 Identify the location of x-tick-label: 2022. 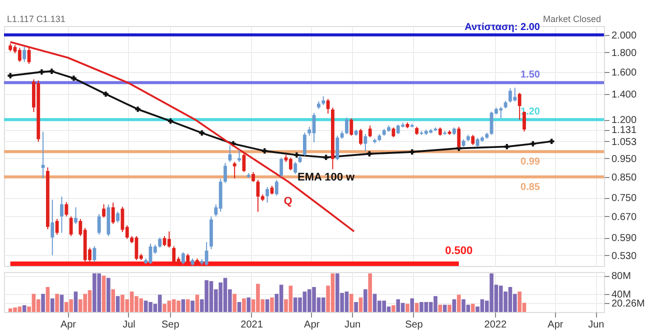
(495, 325).